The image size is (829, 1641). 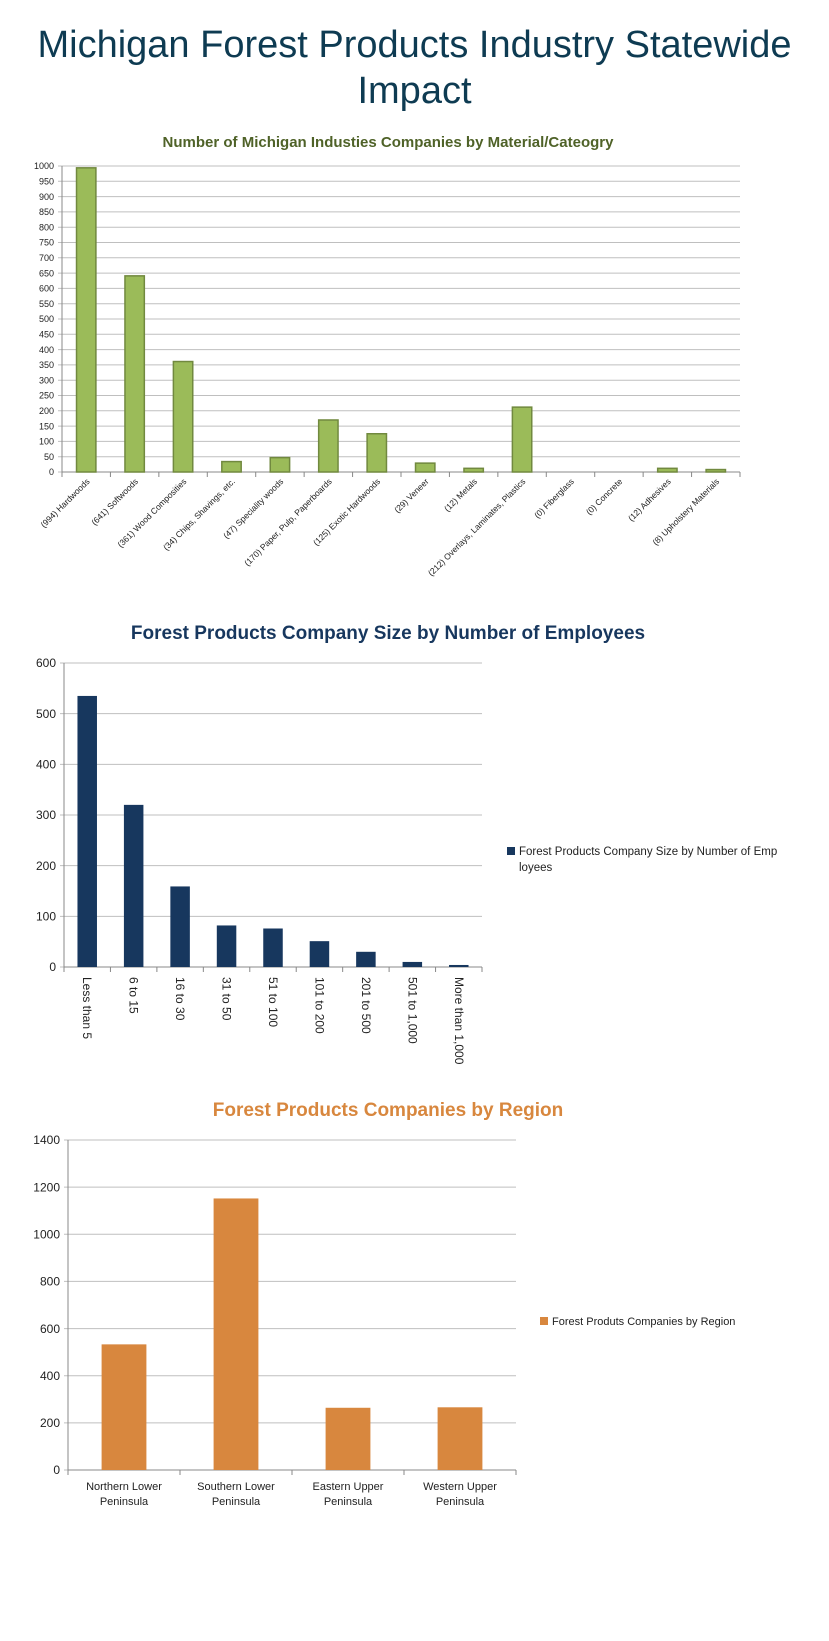 What do you see at coordinates (649, 499) in the screenshot?
I see `x-tick-label: (12) Adhesives` at bounding box center [649, 499].